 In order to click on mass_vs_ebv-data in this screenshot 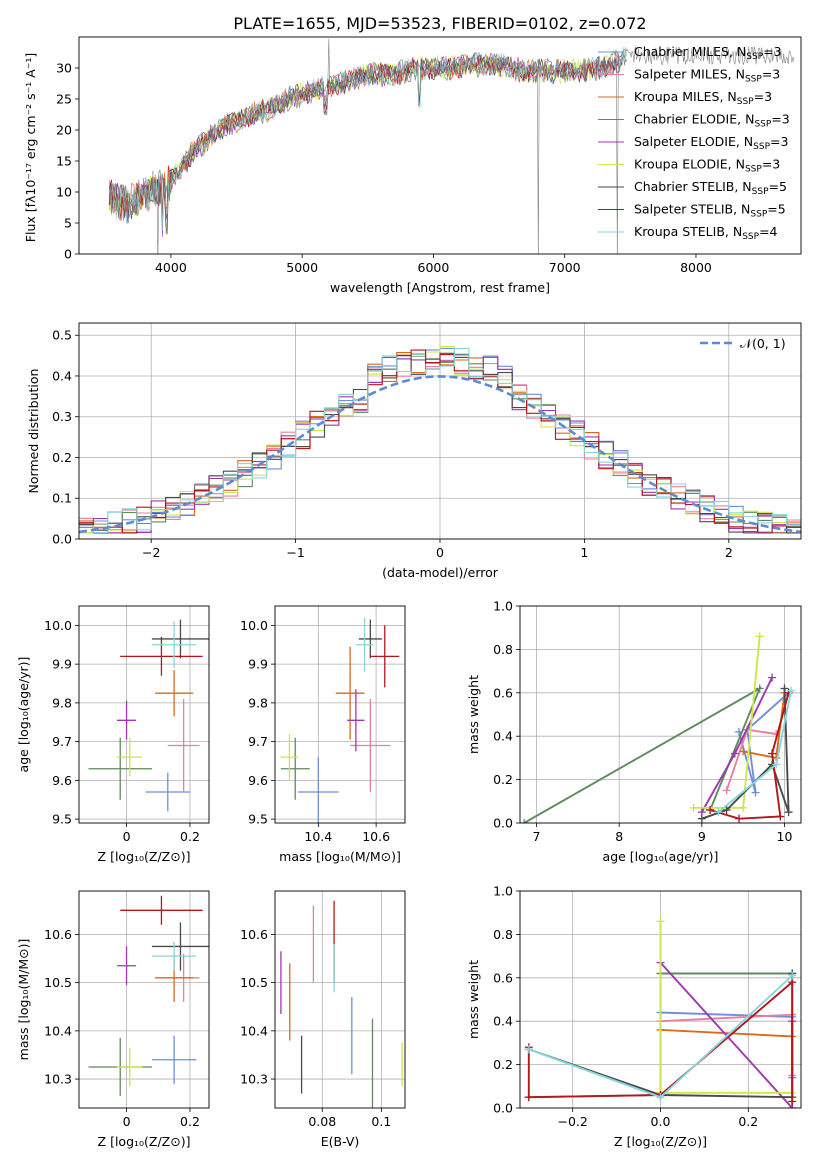, I will do `click(340, 999)`.